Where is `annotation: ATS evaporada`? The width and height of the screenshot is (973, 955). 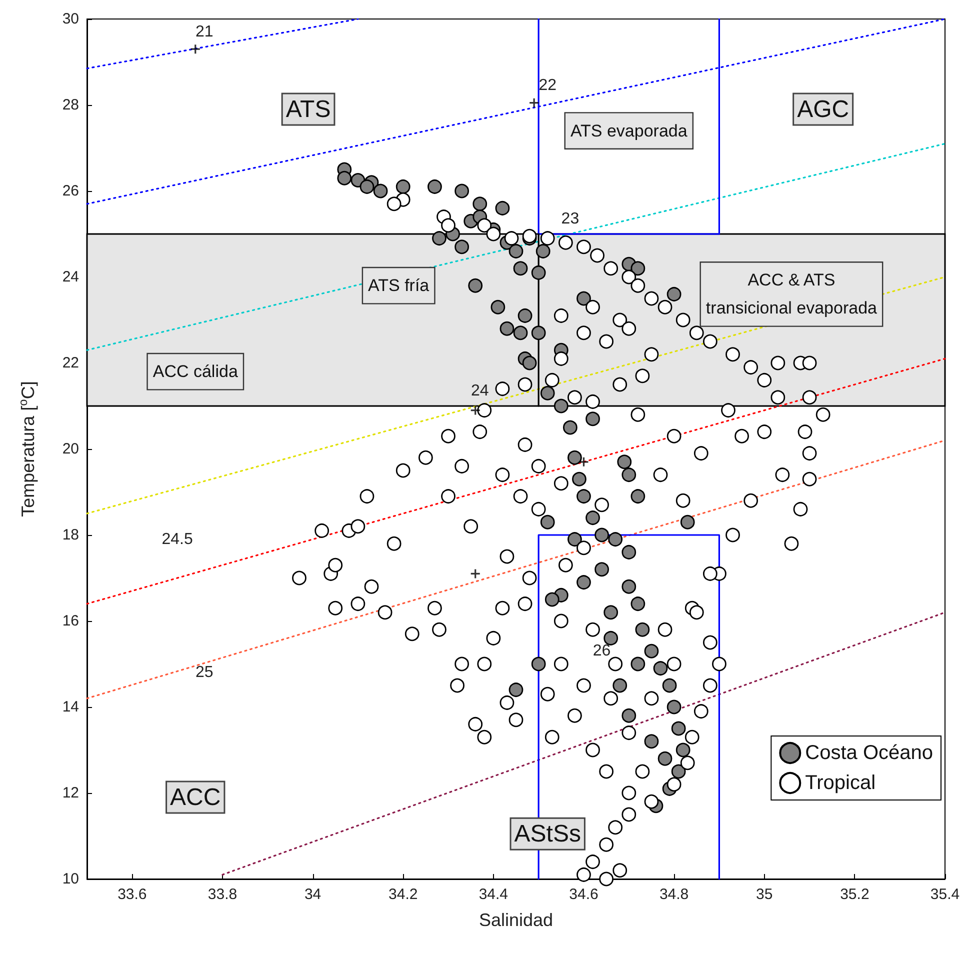 annotation: ATS evaporada is located at coordinates (629, 130).